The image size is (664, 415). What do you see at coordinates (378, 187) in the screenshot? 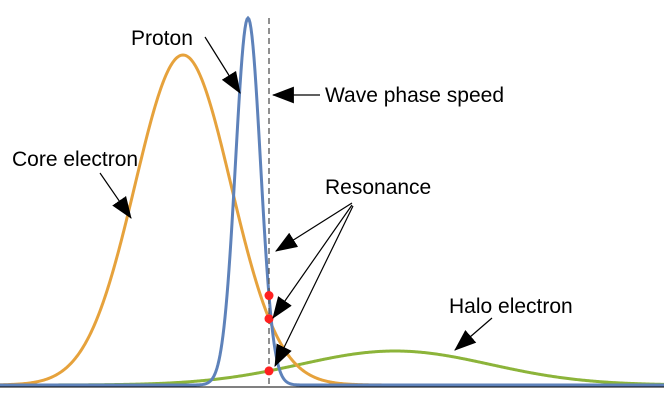
I see `resonance-label: Resonance` at bounding box center [378, 187].